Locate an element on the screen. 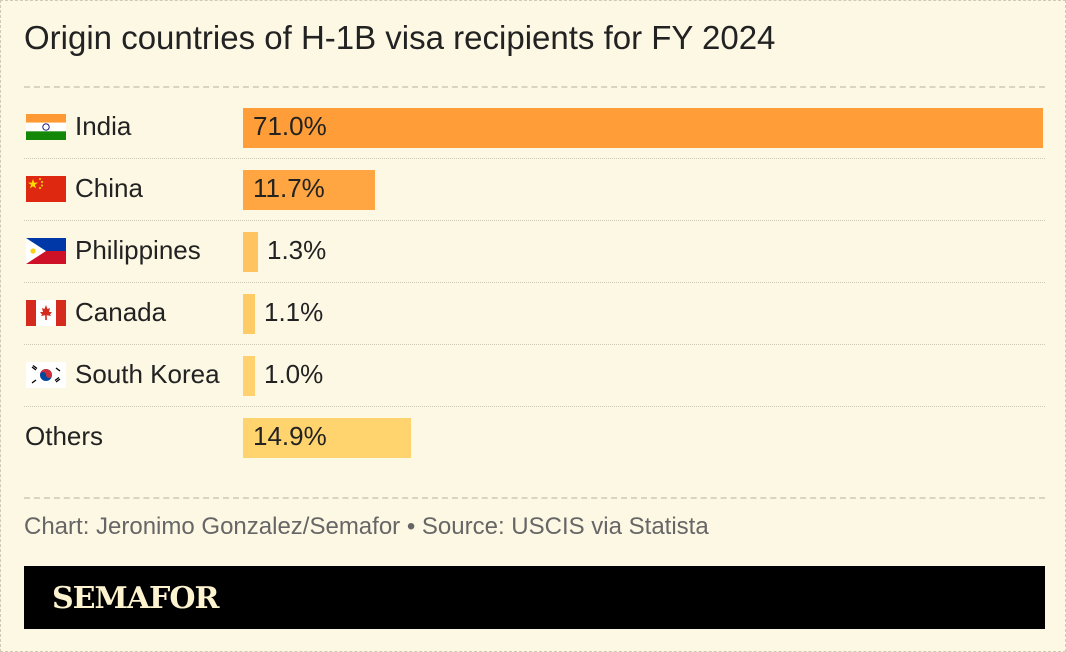 Image resolution: width=1066 pixels, height=652 pixels. bar-row: India 71.0% is located at coordinates (534, 128).